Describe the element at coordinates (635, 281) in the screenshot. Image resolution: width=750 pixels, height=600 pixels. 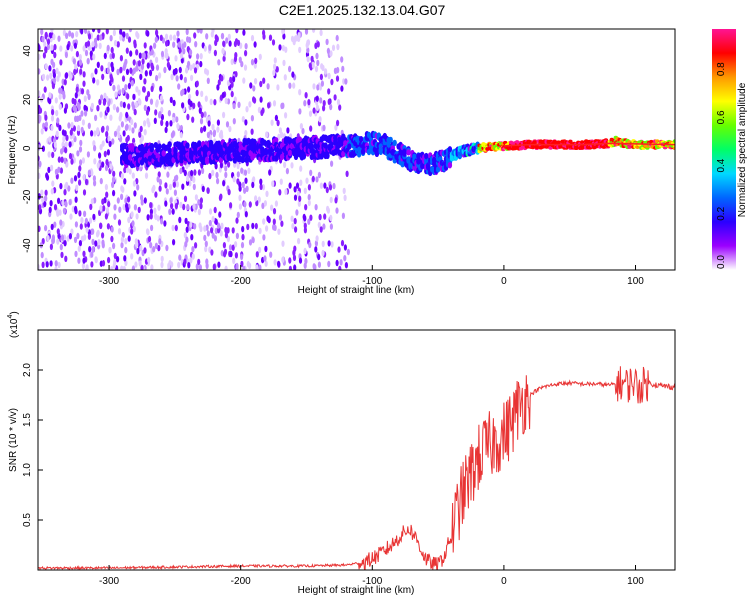
I see `x-tick-label: 100` at that location.